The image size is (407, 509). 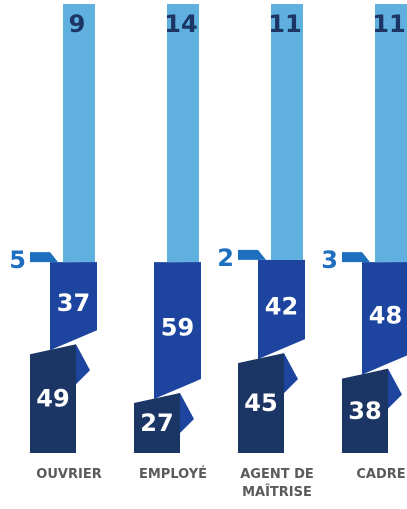 What do you see at coordinates (277, 492) in the screenshot?
I see `category-label: MAÎTRISE` at bounding box center [277, 492].